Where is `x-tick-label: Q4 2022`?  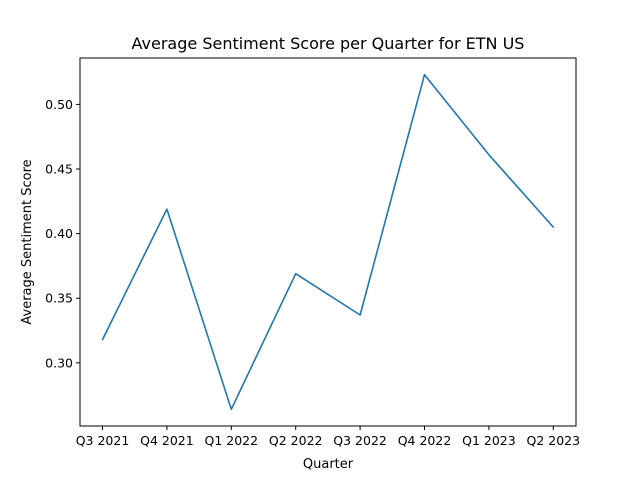 x-tick-label: Q4 2022 is located at coordinates (425, 440).